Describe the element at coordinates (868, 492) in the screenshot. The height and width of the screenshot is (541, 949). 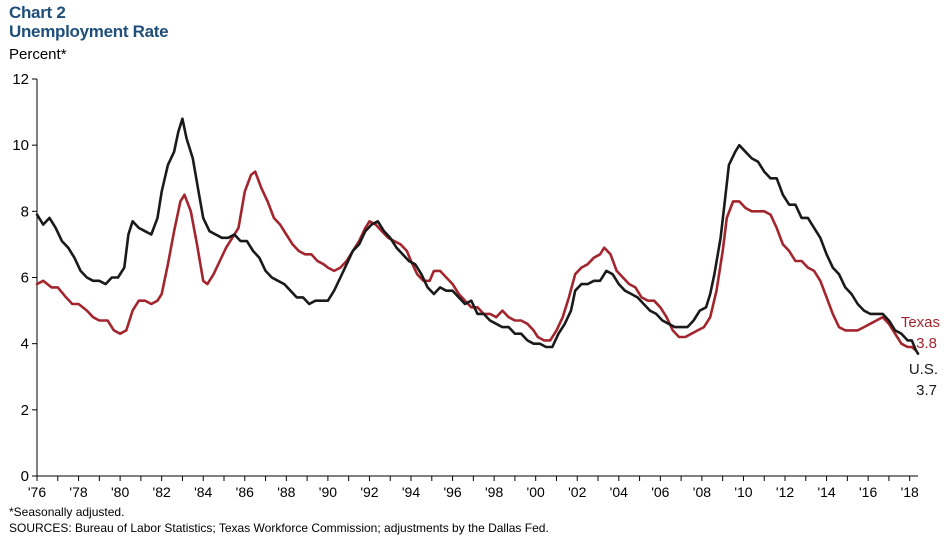
I see `x-tick-label: '16` at that location.